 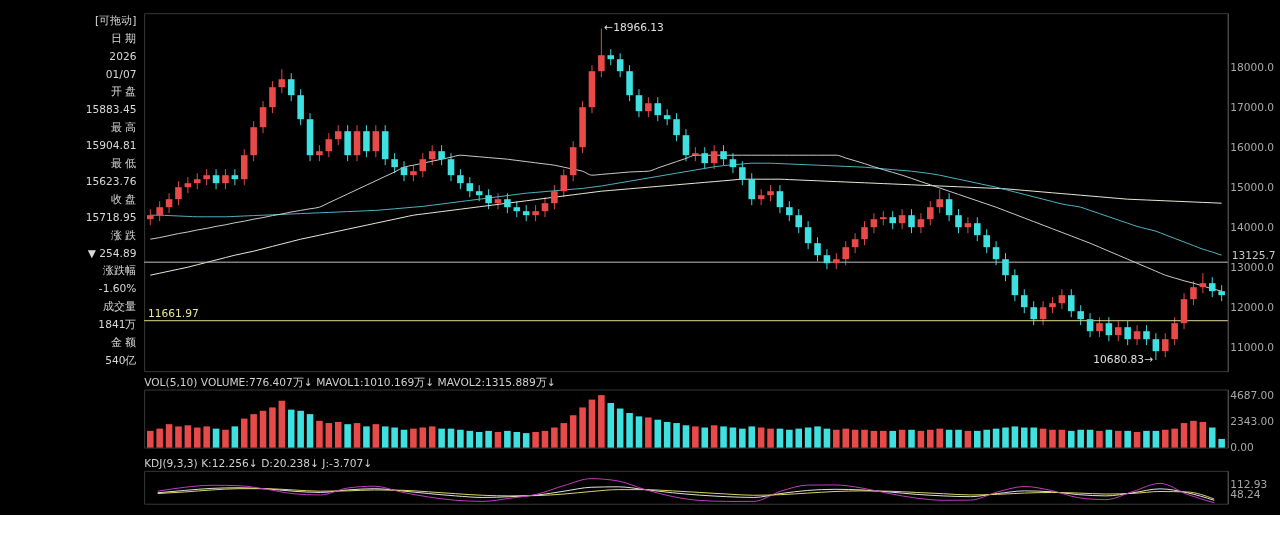 What do you see at coordinates (258, 463) in the screenshot?
I see `chart-title: KDJ(9,3,3) K:12.256↓ D:20.238↓ J:-3.707↓` at bounding box center [258, 463].